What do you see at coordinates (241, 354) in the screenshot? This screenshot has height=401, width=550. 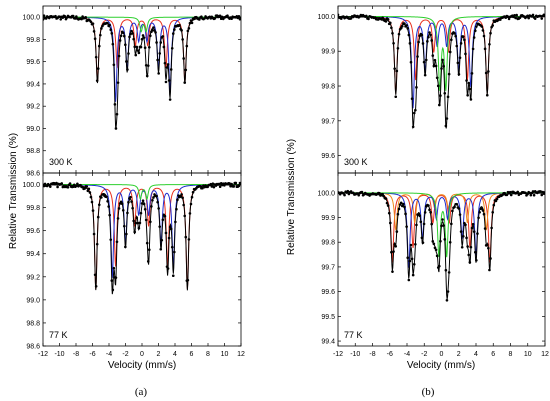 I see `x-tick-label: 12` at bounding box center [241, 354].